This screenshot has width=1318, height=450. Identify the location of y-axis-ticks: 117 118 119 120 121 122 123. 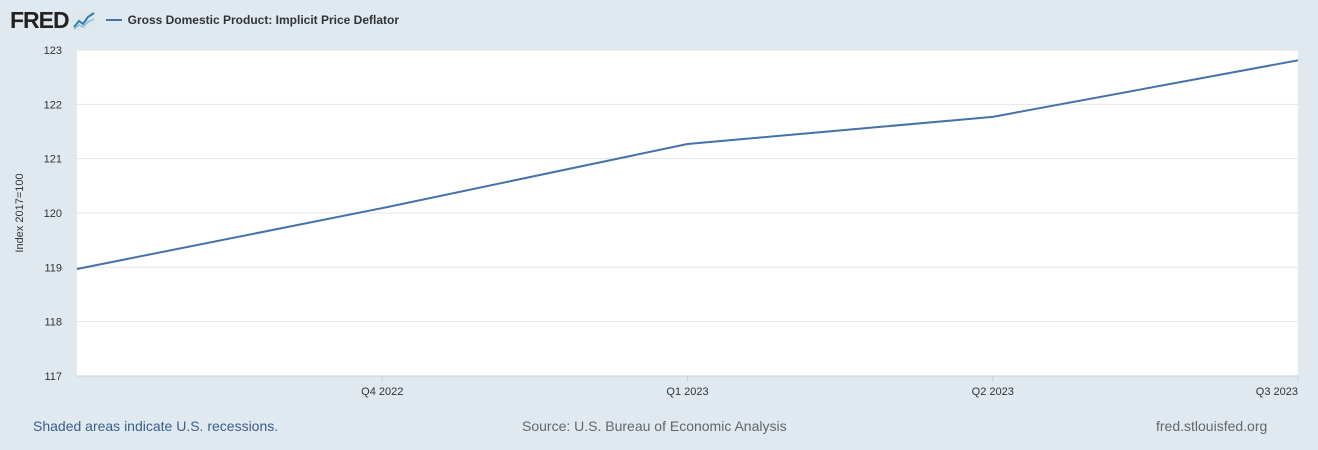
(53, 214).